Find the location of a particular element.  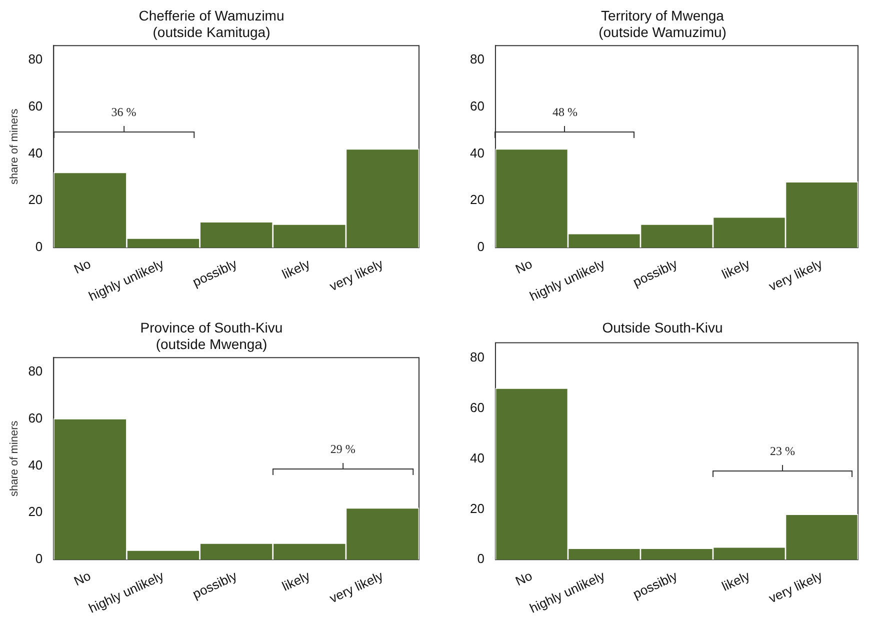

annotation: 48 % is located at coordinates (565, 112).